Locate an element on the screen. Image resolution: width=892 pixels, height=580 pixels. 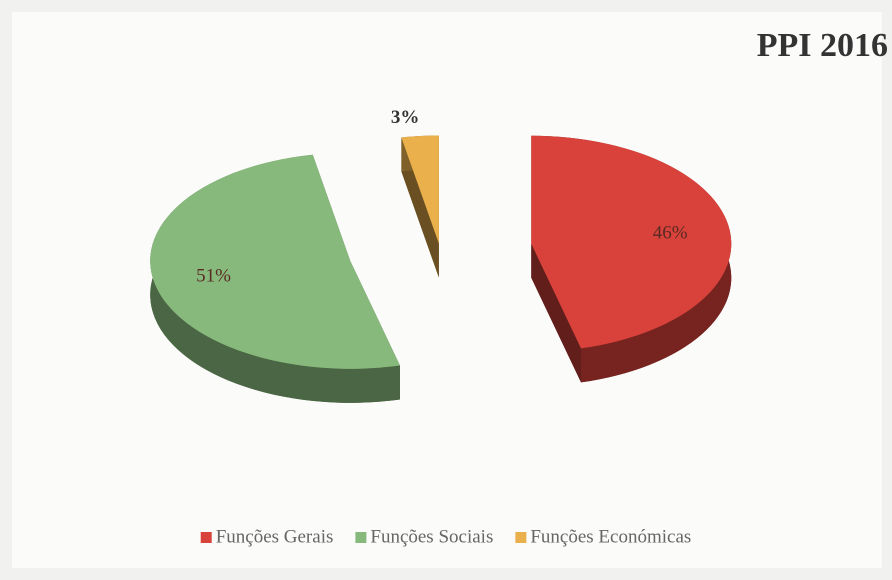
slice-rim is located at coordinates (275, 278).